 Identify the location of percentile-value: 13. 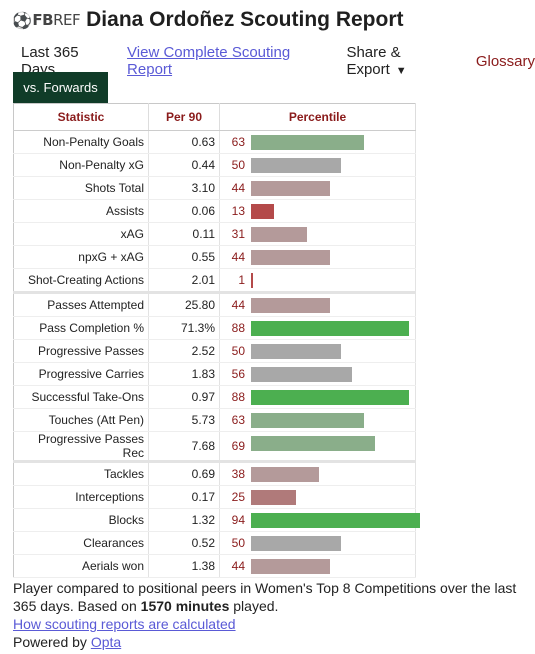
(238, 211).